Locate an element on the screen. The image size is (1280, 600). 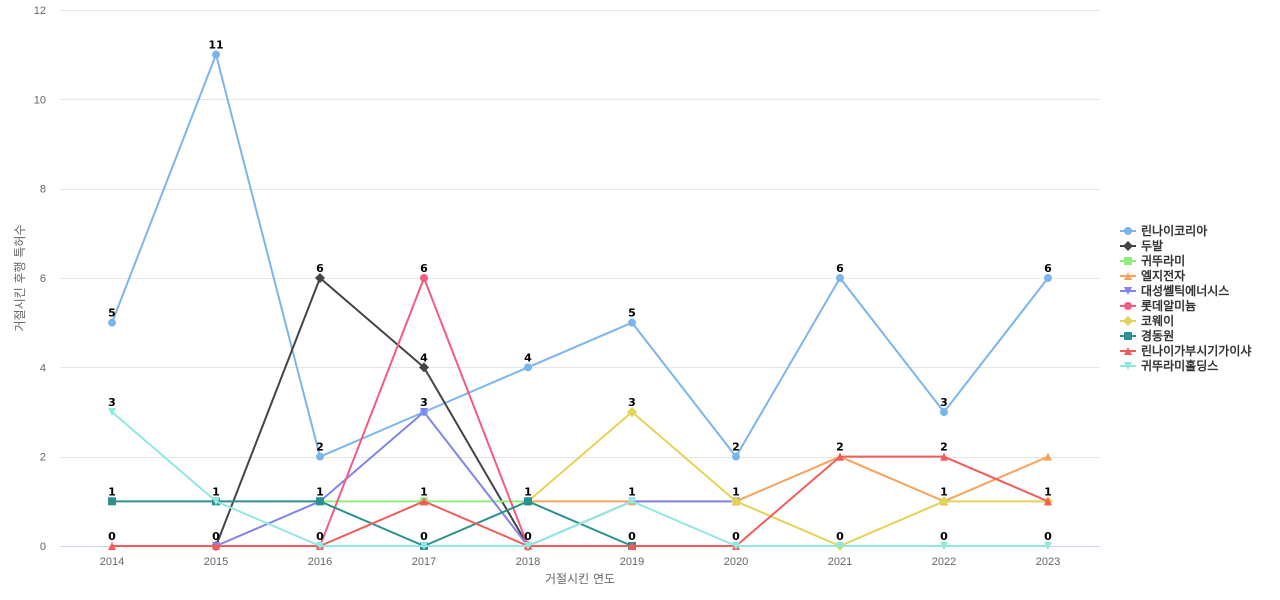
legend-item-10: 귀뚜라미홀딩스 is located at coordinates (1169, 365).